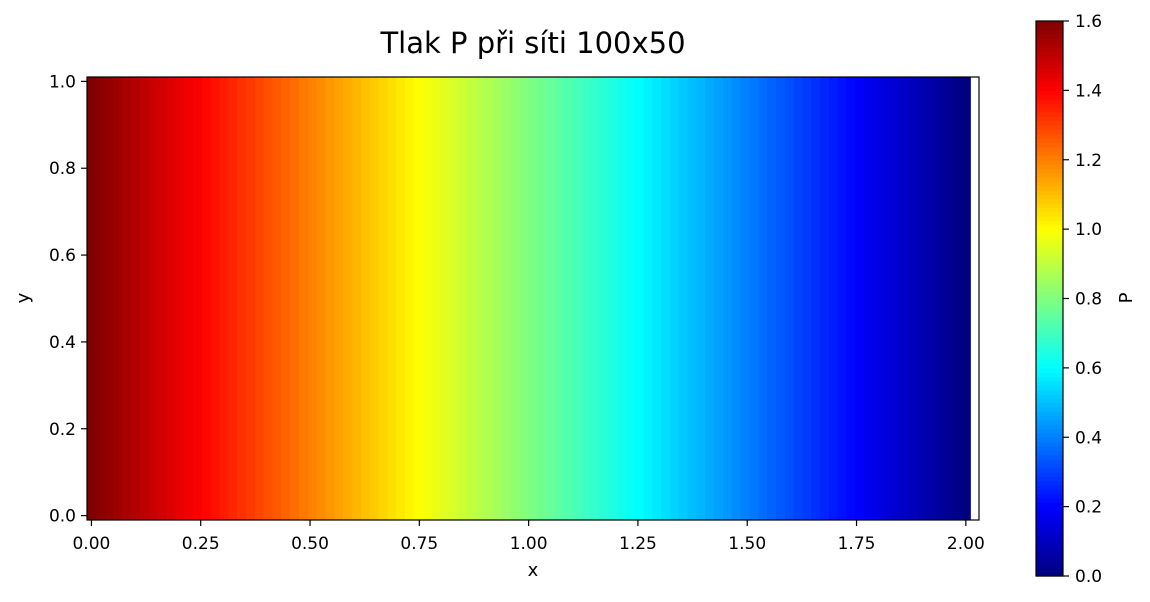 The height and width of the screenshot is (602, 1150). What do you see at coordinates (62, 517) in the screenshot?
I see `y-tick-label: 0.0` at bounding box center [62, 517].